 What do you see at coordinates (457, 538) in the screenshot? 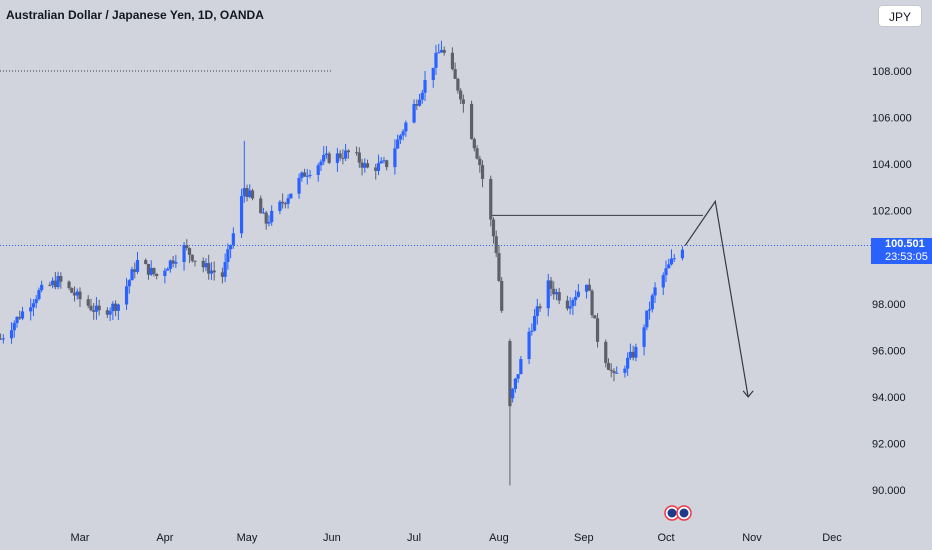
I see `time-axis: Mar Apr May Jun Jul Aug Sep Oct Nov Dec` at bounding box center [457, 538].